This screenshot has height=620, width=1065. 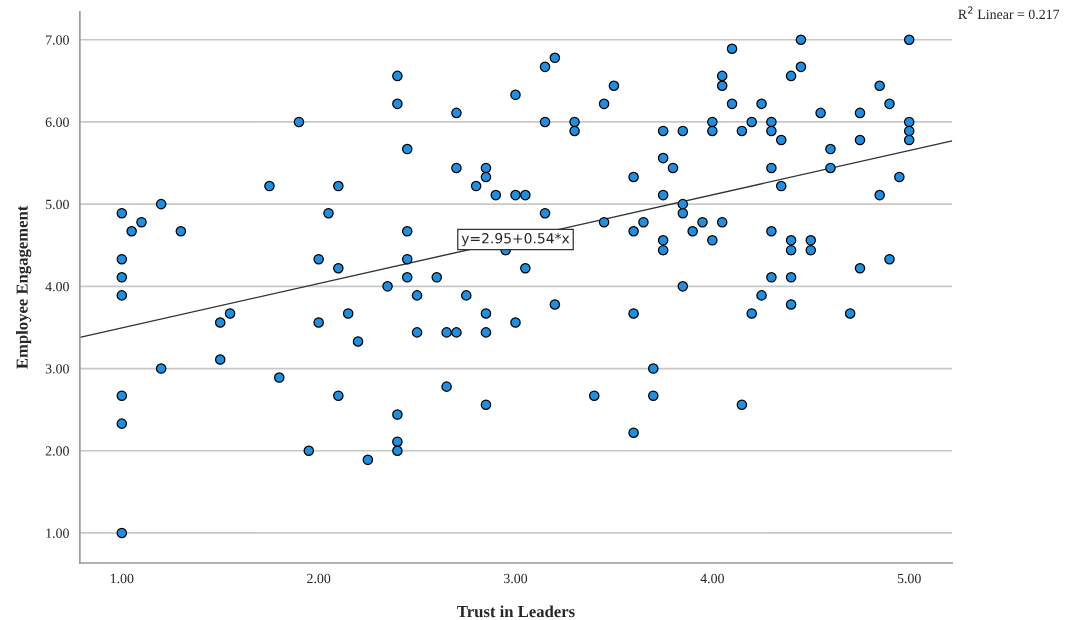 What do you see at coordinates (1009, 13) in the screenshot?
I see `text: R$^{2}$ Linear = 0.217` at bounding box center [1009, 13].